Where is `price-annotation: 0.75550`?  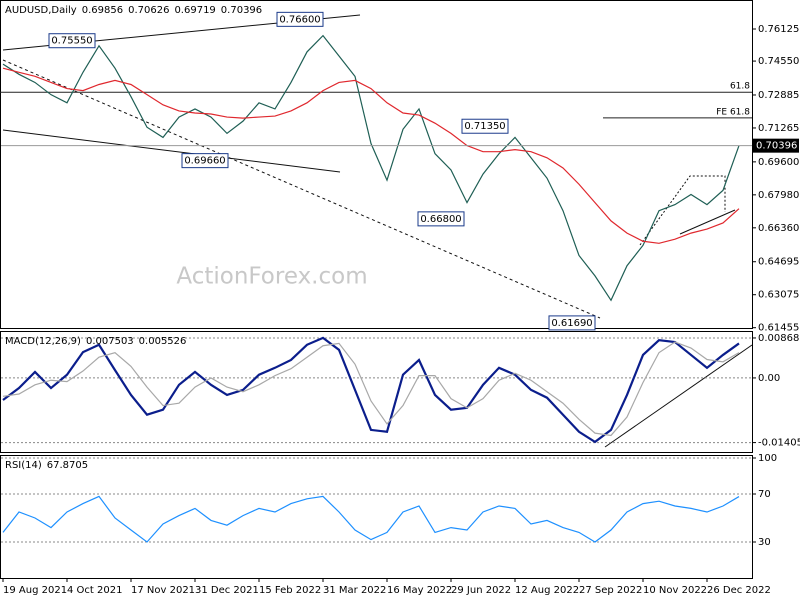
price-annotation: 0.75550 is located at coordinates (71, 41).